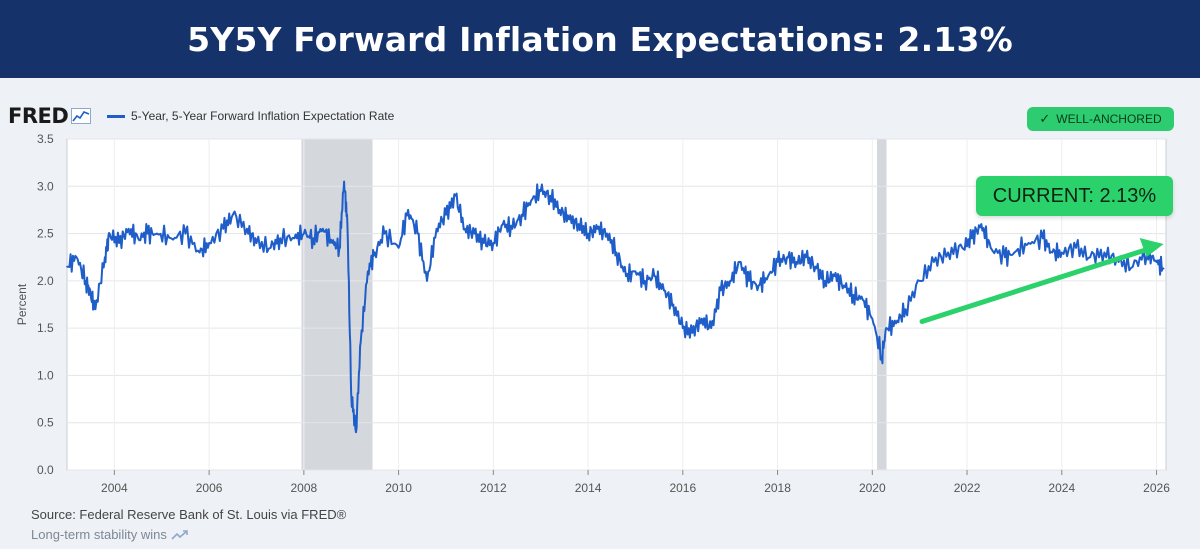  I want to click on x-tick-label: 2004, so click(114, 488).